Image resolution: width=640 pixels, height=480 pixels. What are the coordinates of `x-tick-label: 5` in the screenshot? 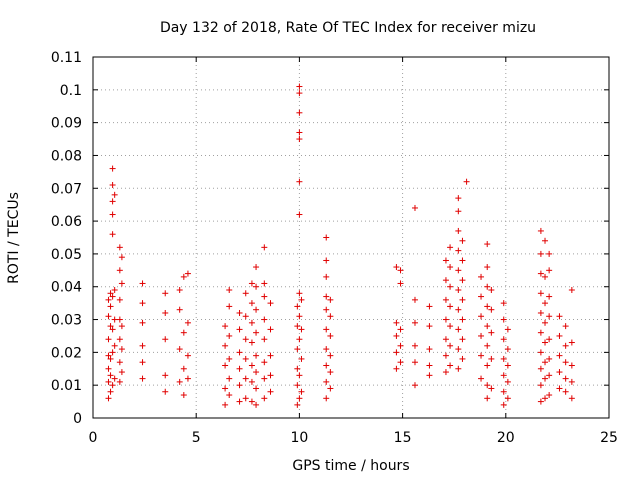 It's located at (196, 438).